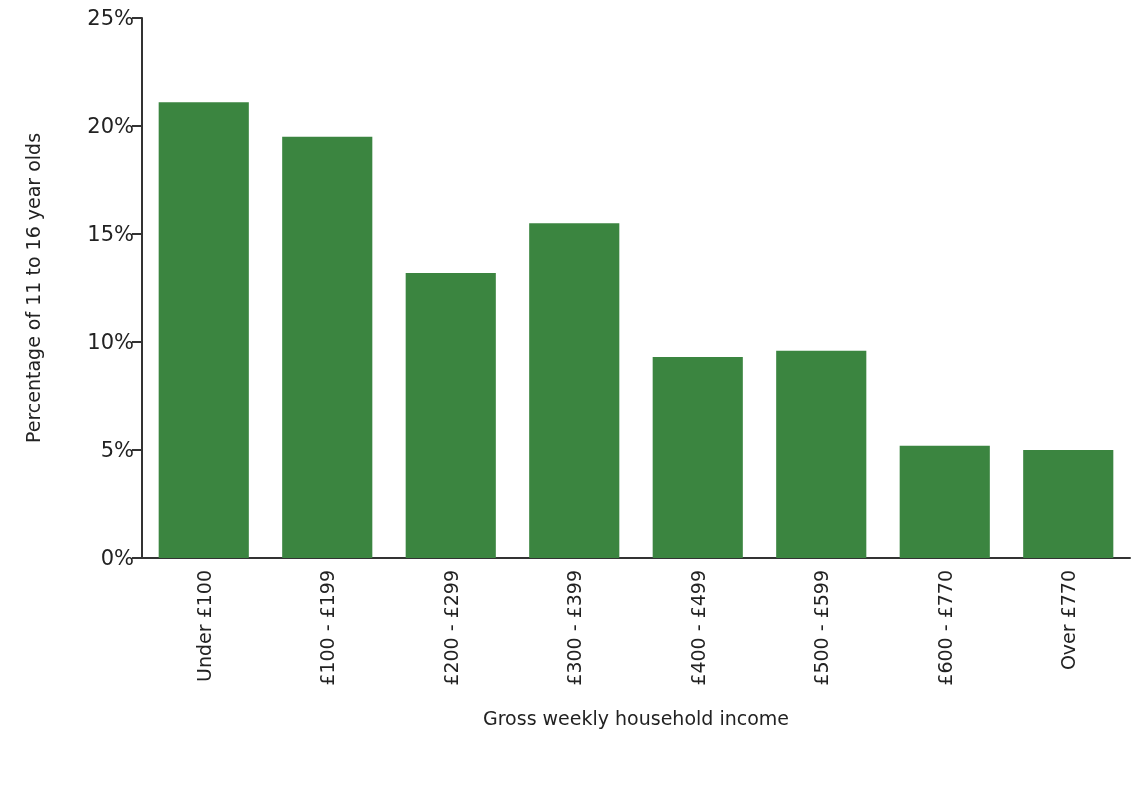 This screenshot has height=789, width=1132. Describe the element at coordinates (821, 628) in the screenshot. I see `x-tick-label: £500 - £599` at that location.